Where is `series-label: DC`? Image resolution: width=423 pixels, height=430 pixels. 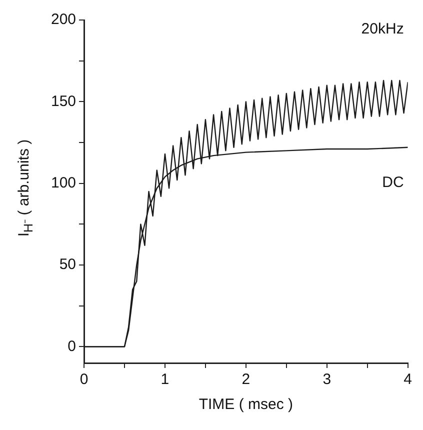 series-label: DC is located at coordinates (393, 183).